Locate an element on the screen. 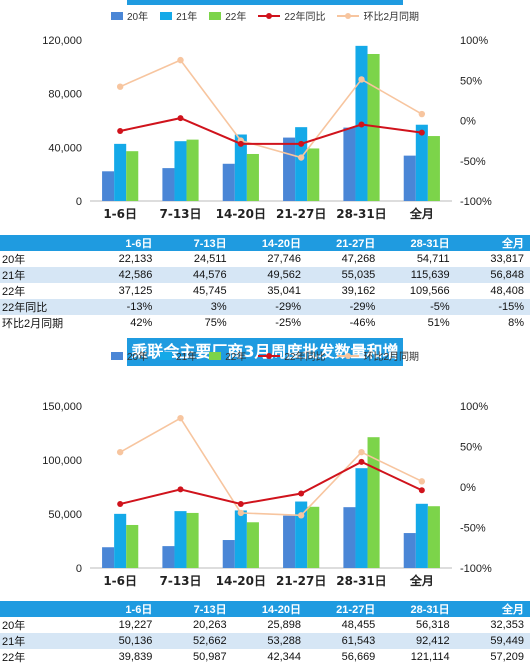 The height and width of the screenshot is (671, 530). row-label: 21年 is located at coordinates (42, 275).